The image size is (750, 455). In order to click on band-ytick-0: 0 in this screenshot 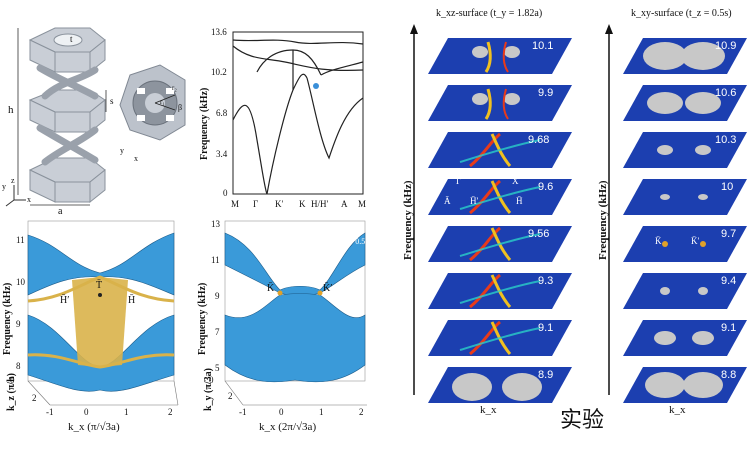, I will do `click(225, 193)`.